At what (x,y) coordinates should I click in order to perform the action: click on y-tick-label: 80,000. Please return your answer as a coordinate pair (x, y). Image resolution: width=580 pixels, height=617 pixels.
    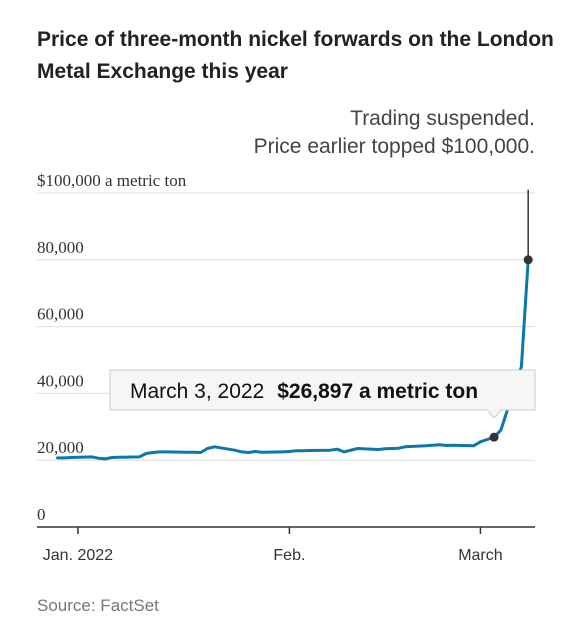
    Looking at the image, I should click on (60, 247).